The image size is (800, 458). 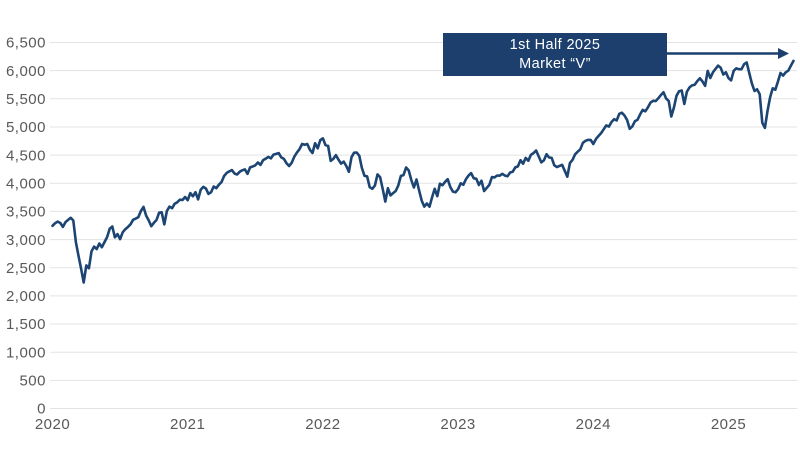 I want to click on y-axis-label: 2,500, so click(x=26, y=268).